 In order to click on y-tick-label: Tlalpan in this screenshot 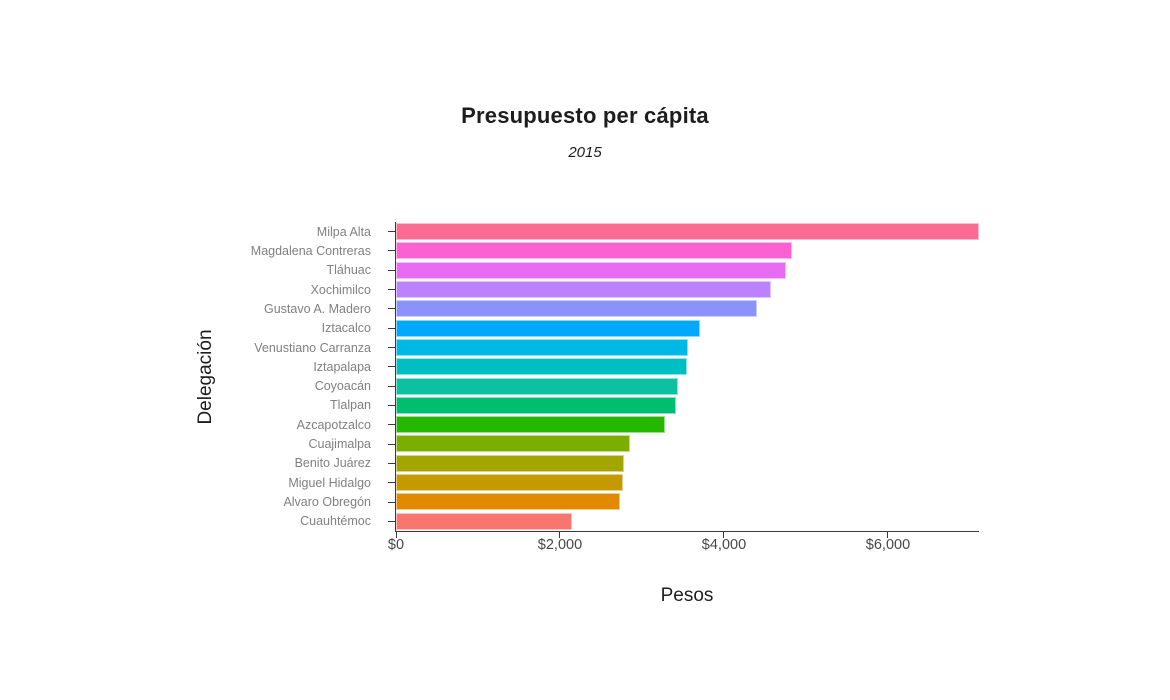, I will do `click(350, 405)`.